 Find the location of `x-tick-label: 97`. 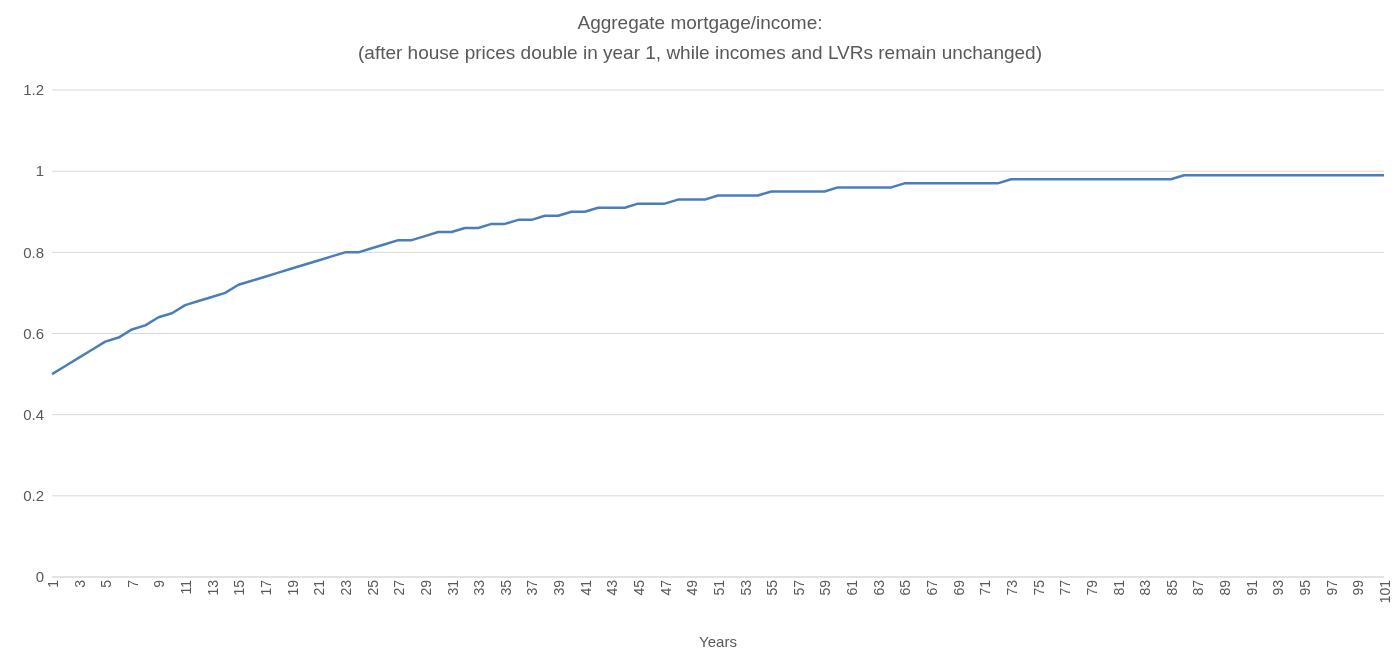

x-tick-label: 97 is located at coordinates (1331, 587).